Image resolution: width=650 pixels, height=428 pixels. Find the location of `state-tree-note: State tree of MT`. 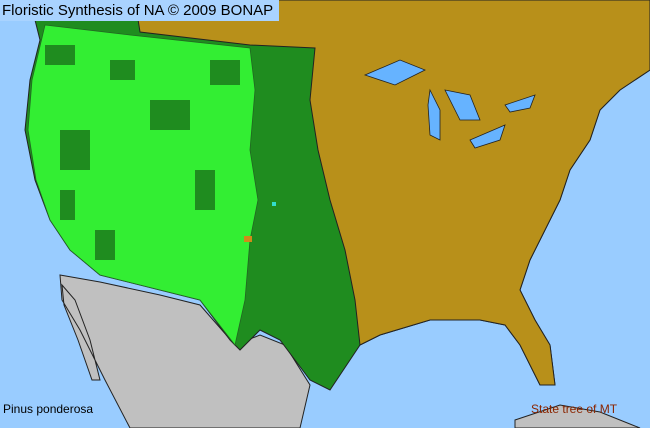

state-tree-note: State tree of MT is located at coordinates (574, 409).